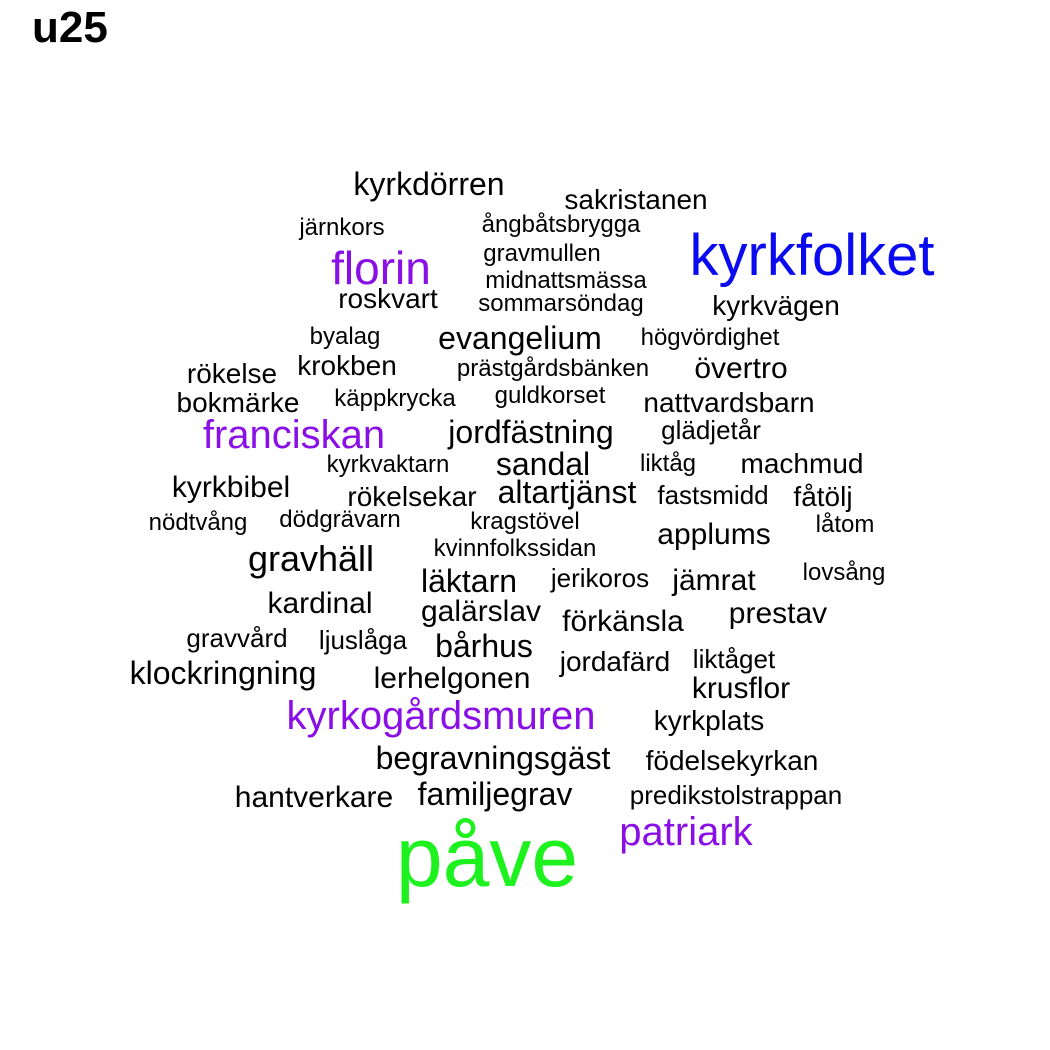 The image size is (1050, 1050). Describe the element at coordinates (347, 365) in the screenshot. I see `word-krokben: krokben` at that location.